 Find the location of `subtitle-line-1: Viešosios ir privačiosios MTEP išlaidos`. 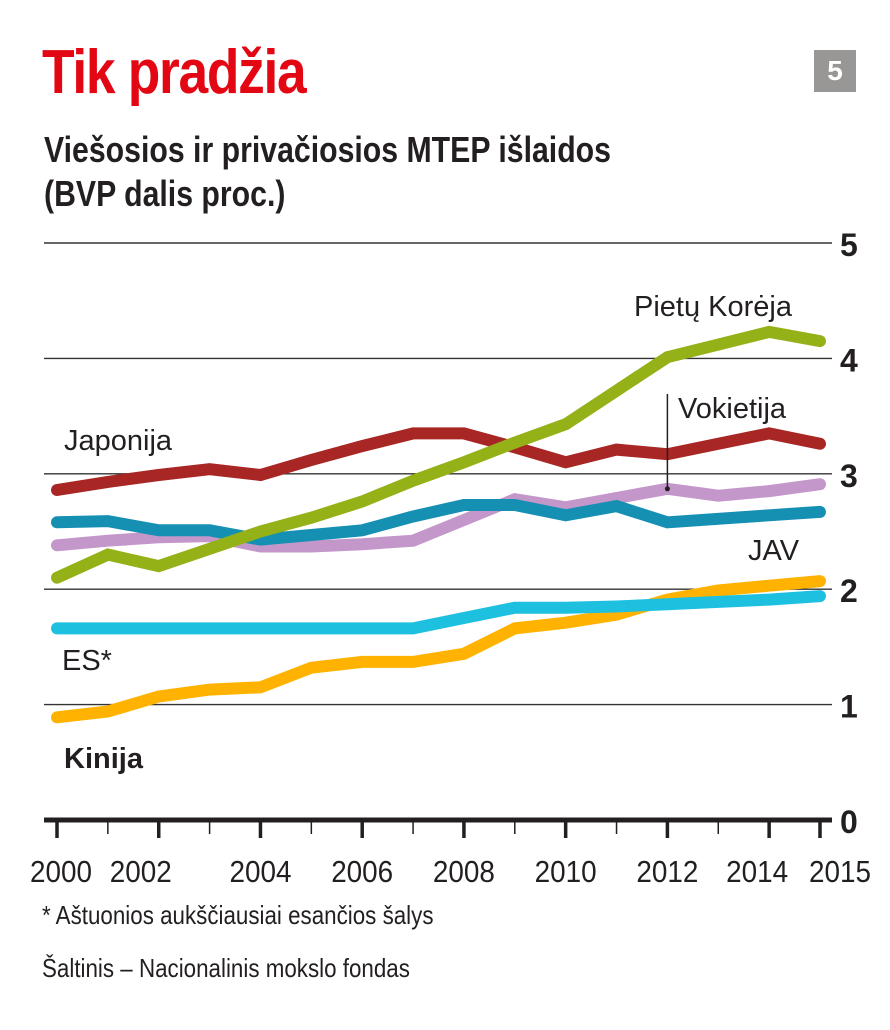

subtitle-line-1: Viešosios ir privačiosios MTEP išlaidos is located at coordinates (327, 149).